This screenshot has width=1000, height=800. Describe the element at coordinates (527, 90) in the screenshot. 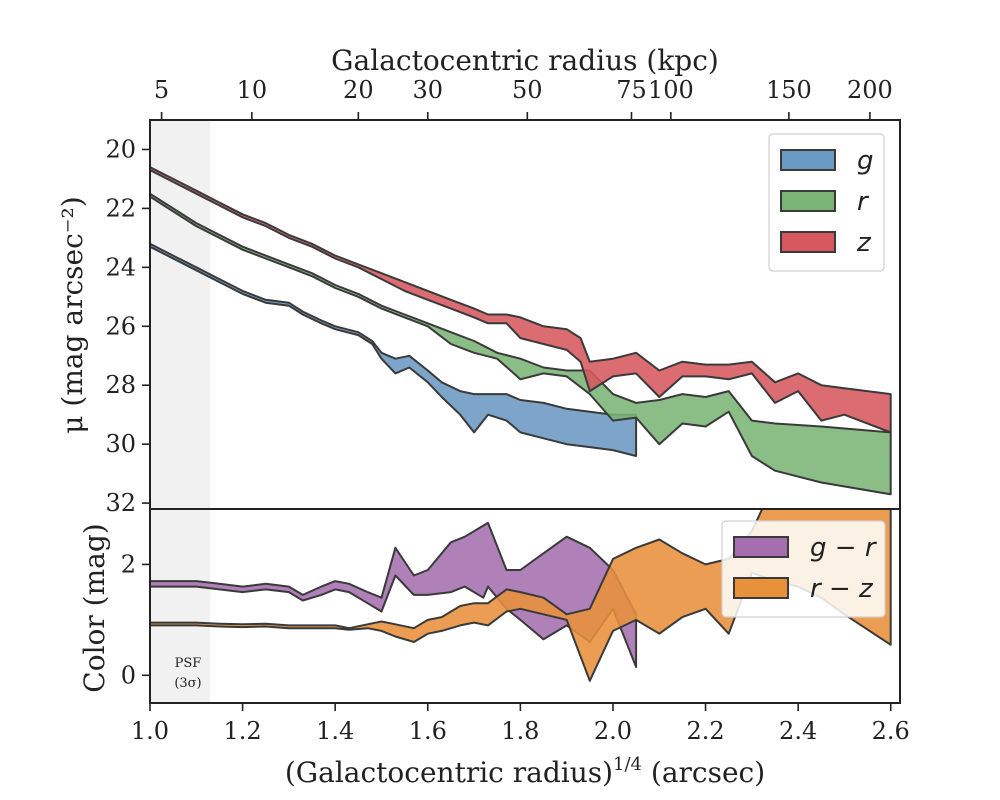

I see `top-tick-label: 50` at that location.